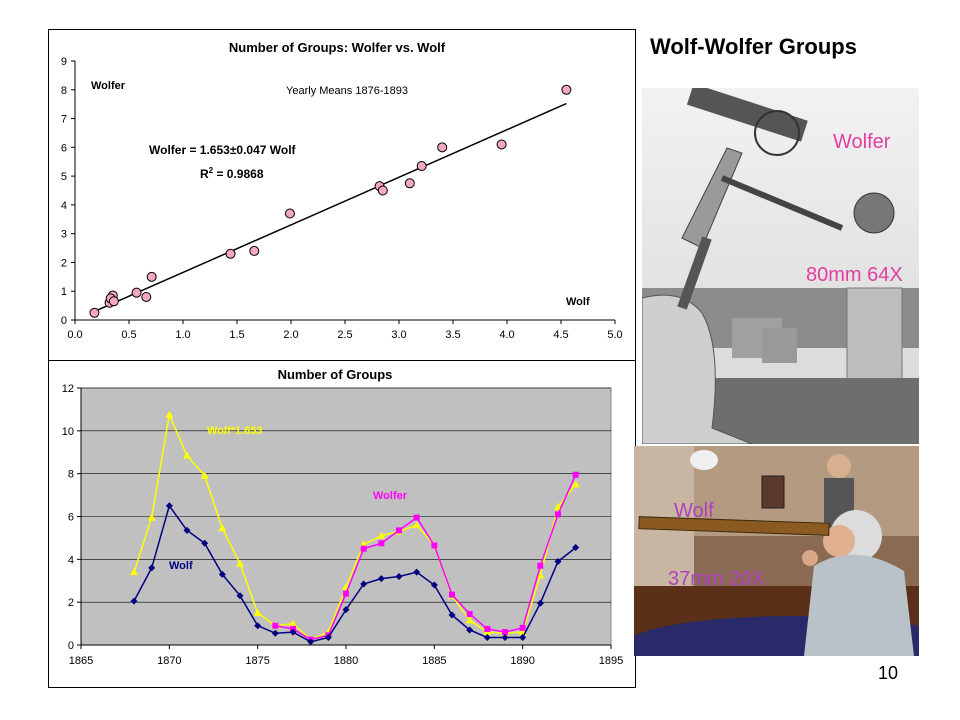  I want to click on scatter-chart-title: Number of Groups: Wolfer vs. Wolf, so click(337, 47).